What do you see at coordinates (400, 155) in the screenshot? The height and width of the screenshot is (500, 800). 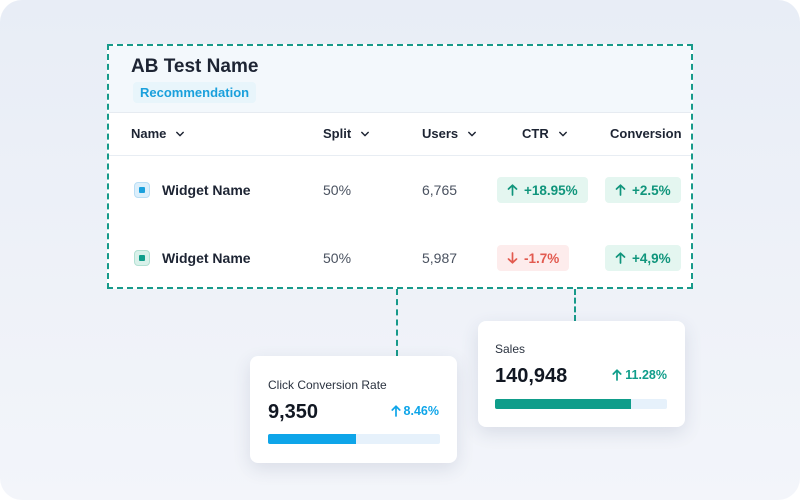 I see `header-divider` at bounding box center [400, 155].